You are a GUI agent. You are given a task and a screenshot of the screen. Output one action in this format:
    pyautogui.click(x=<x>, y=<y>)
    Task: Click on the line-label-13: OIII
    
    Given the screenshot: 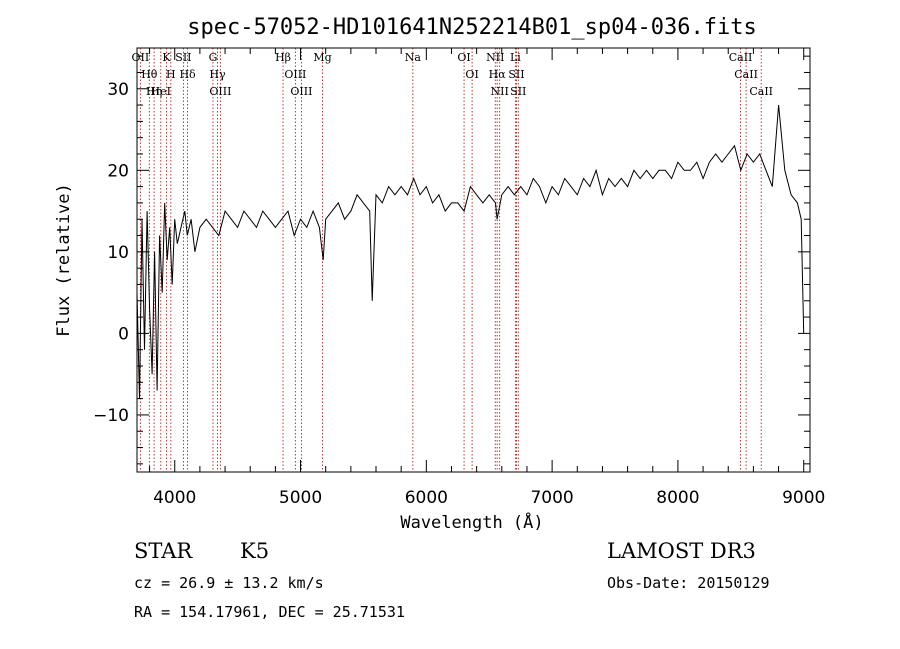 What is the action you would take?
    pyautogui.click(x=301, y=91)
    